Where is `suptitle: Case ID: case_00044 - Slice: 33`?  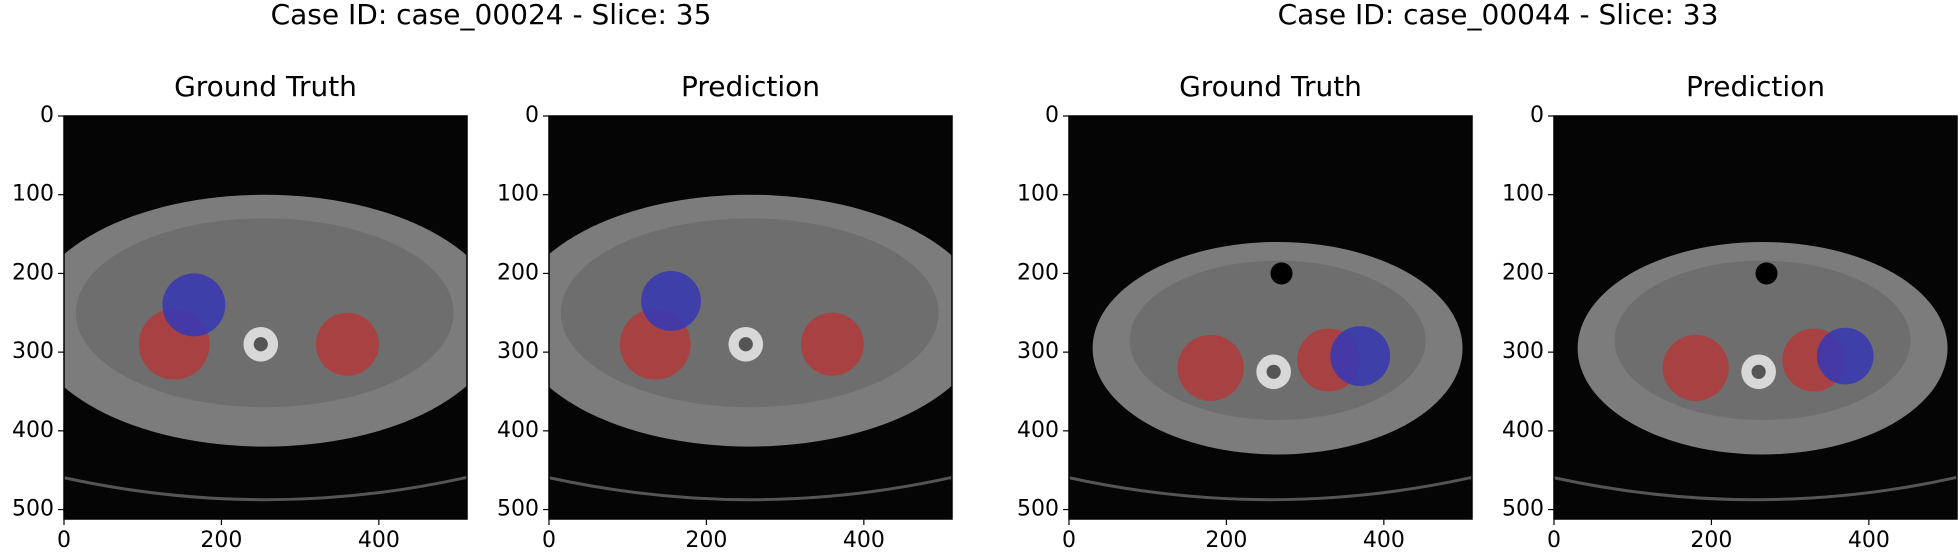
suptitle: Case ID: case_00044 - Slice: 33 is located at coordinates (1498, 15).